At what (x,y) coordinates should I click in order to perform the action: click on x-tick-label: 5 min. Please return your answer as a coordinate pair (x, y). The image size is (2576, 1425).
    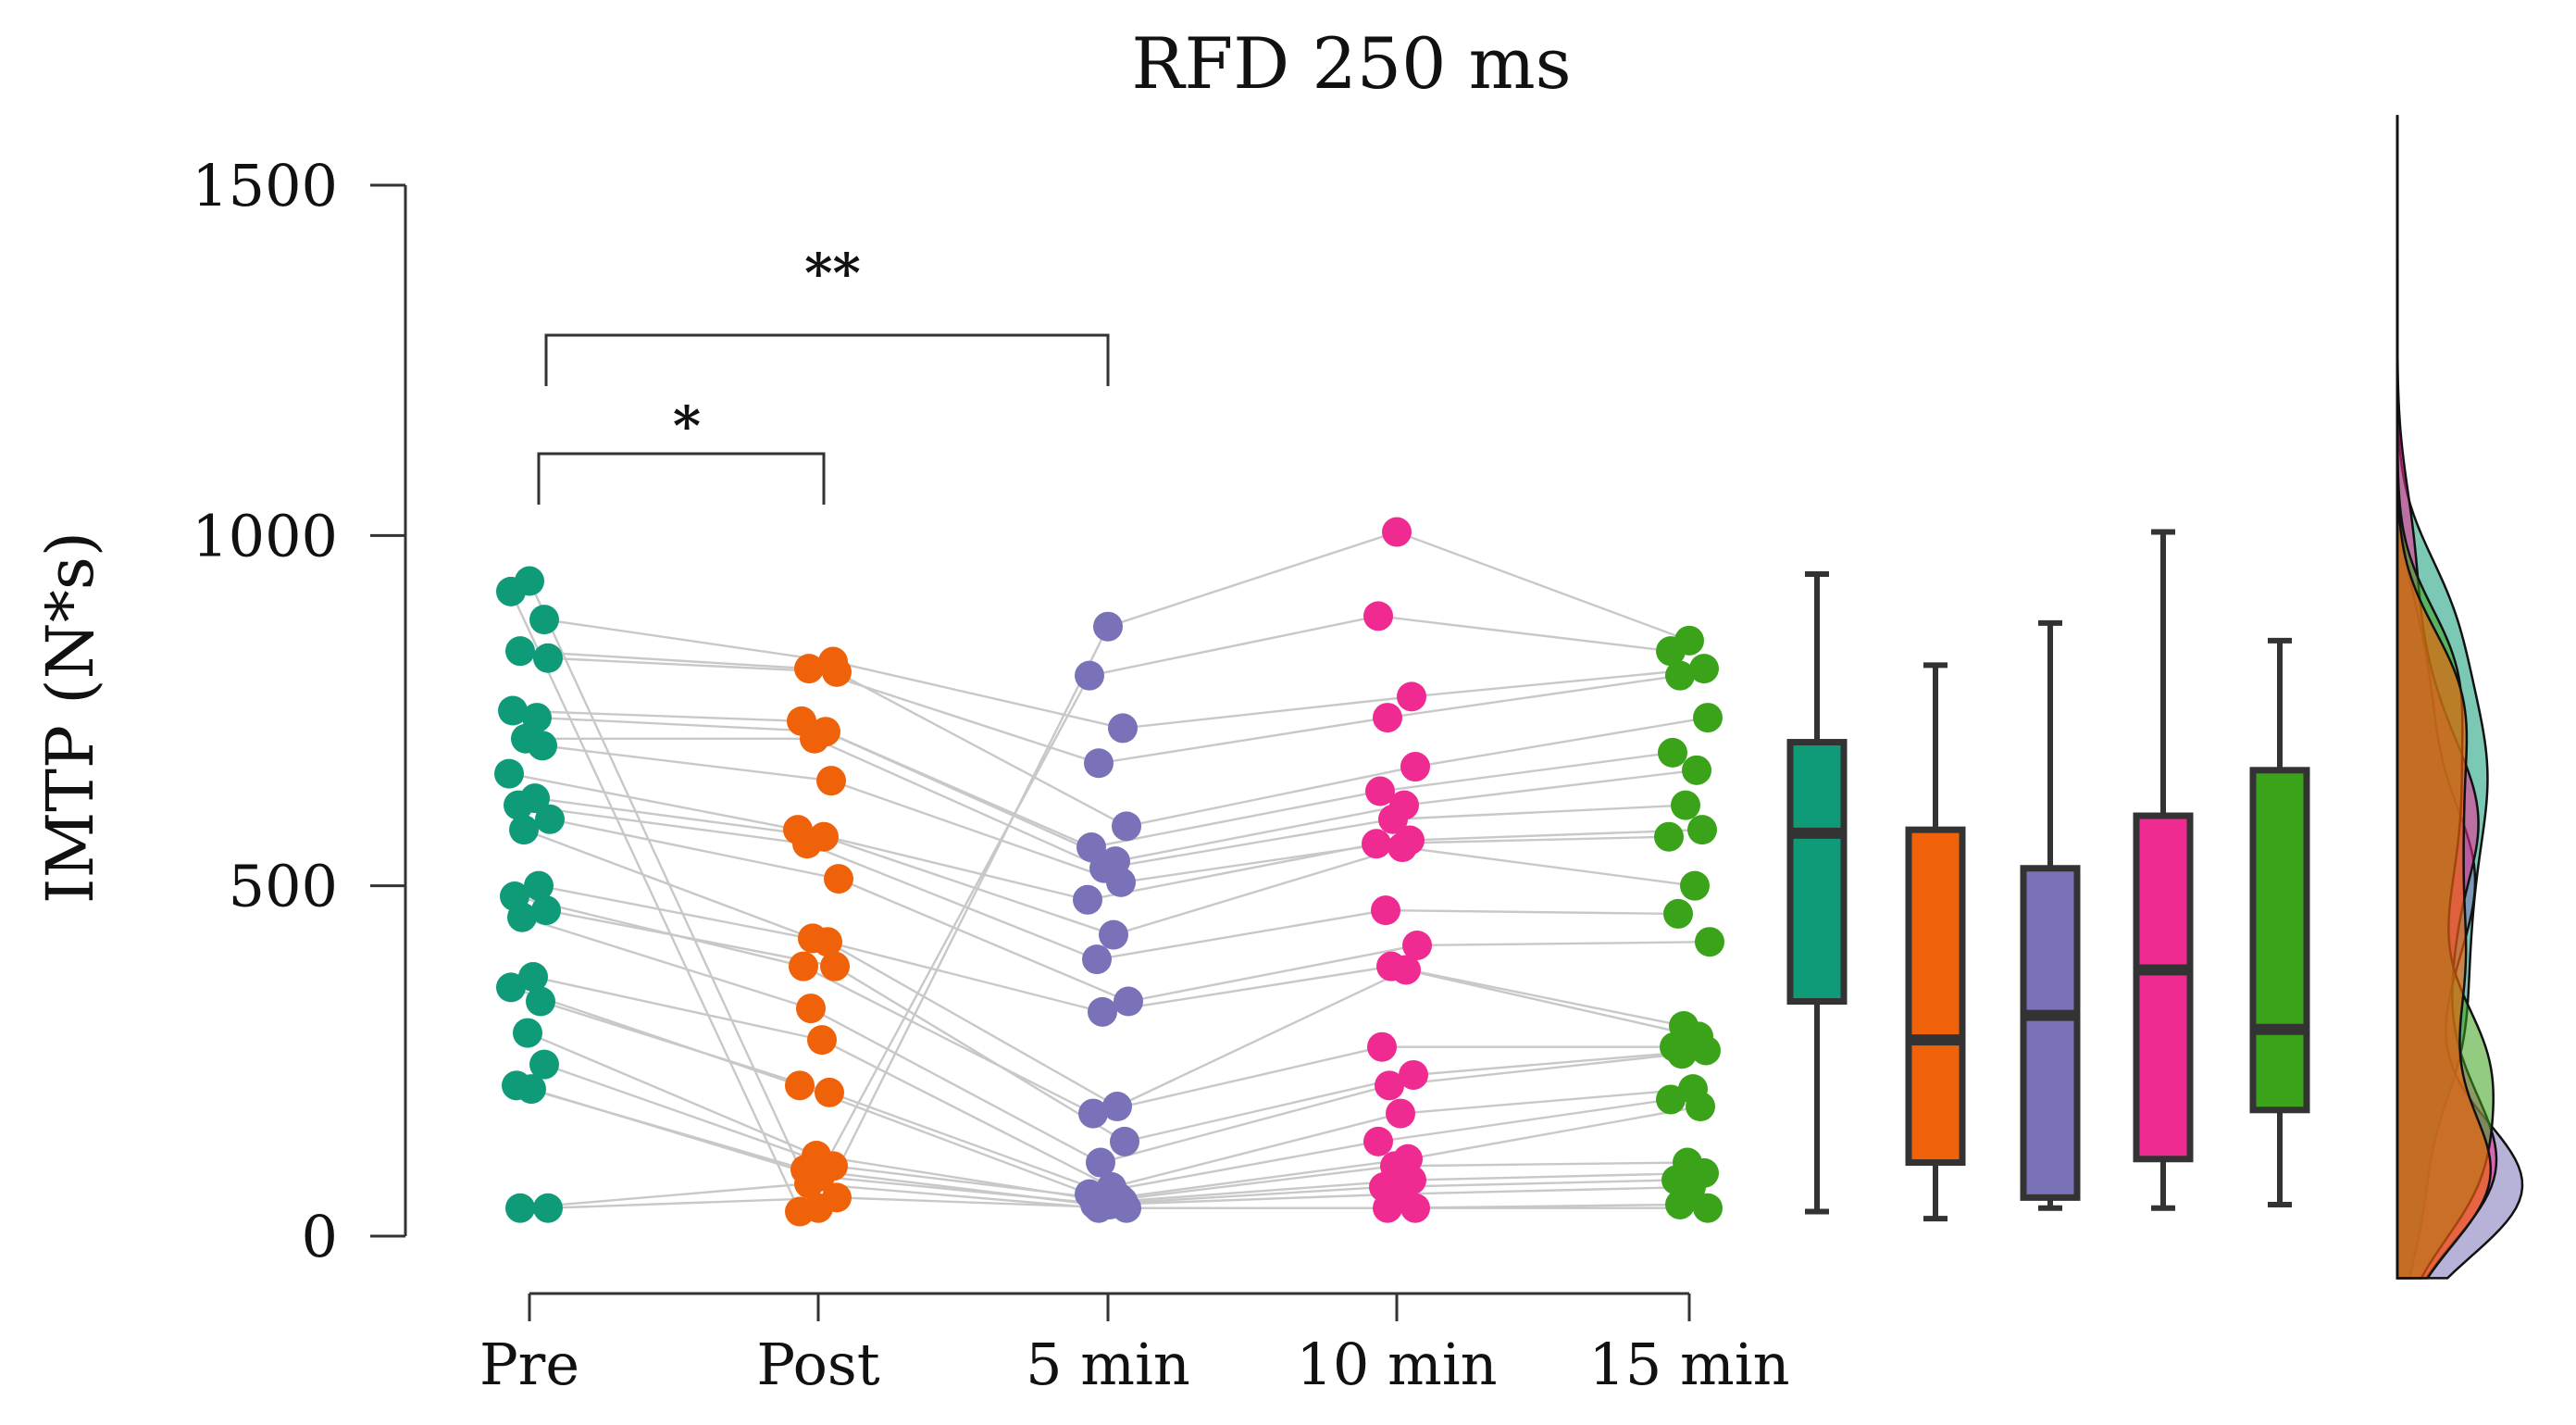
    Looking at the image, I should click on (1108, 1364).